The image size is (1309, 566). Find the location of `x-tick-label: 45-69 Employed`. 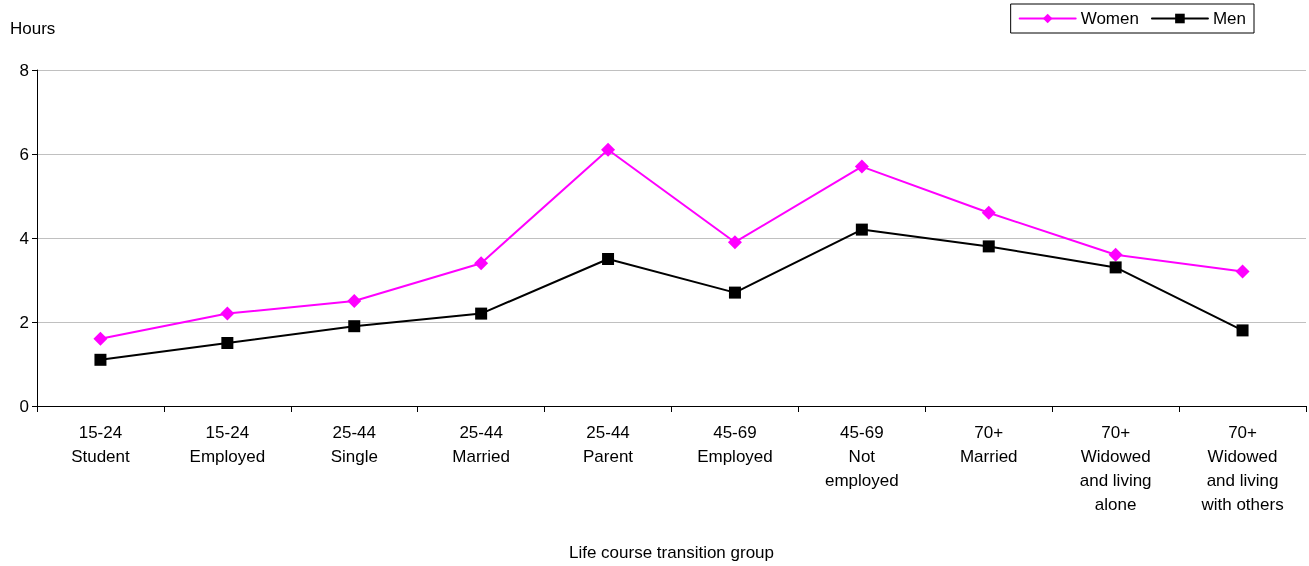

x-tick-label: 45-69 Employed is located at coordinates (735, 444).